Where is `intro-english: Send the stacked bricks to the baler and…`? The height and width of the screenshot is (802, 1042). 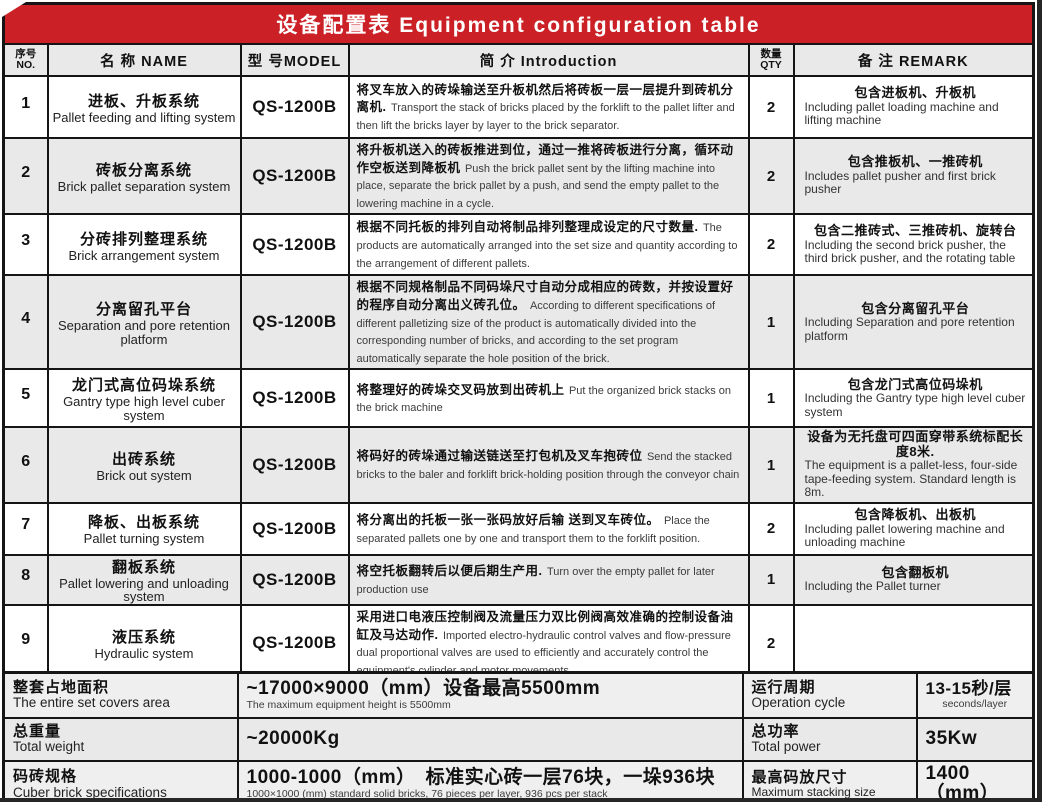
intro-english: Send the stacked bricks to the baler and… is located at coordinates (548, 466).